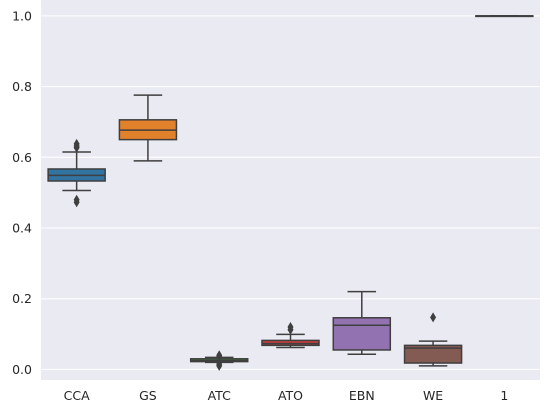  Describe the element at coordinates (22, 369) in the screenshot. I see `y-tick-label: 0.0` at that location.